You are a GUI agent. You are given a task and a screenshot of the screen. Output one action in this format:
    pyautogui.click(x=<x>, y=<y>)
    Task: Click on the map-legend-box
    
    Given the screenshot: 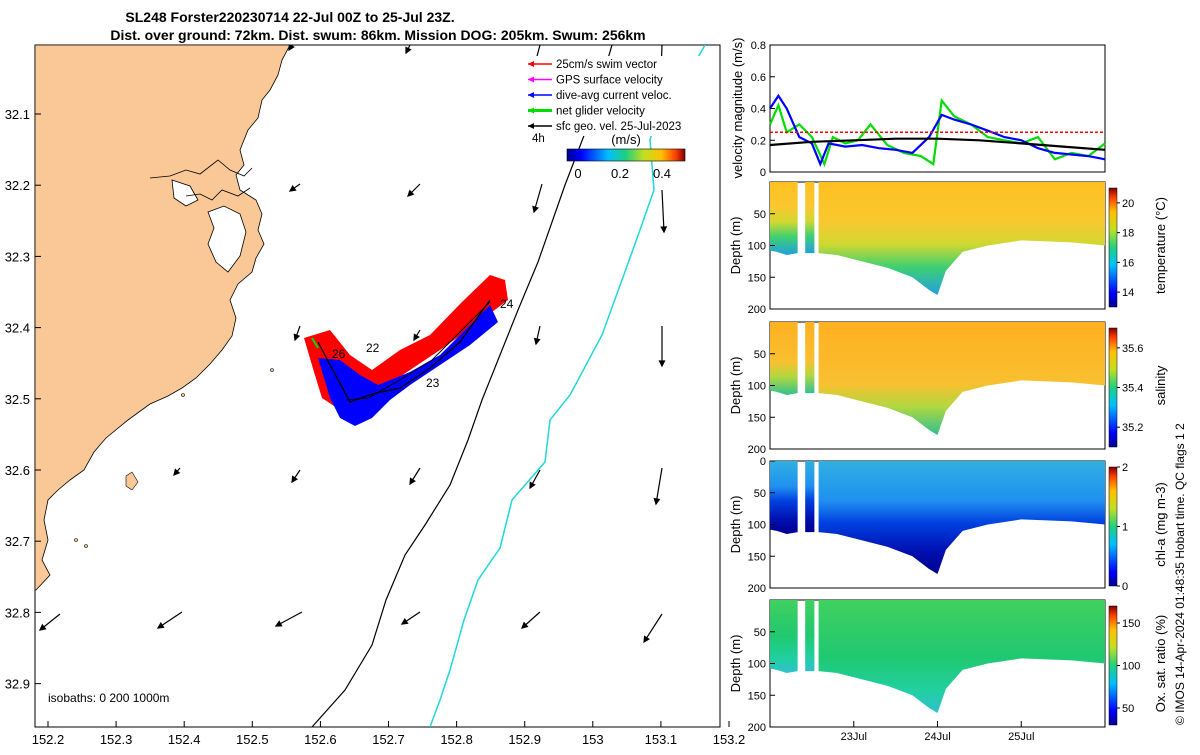 What is the action you would take?
    pyautogui.click(x=612, y=96)
    